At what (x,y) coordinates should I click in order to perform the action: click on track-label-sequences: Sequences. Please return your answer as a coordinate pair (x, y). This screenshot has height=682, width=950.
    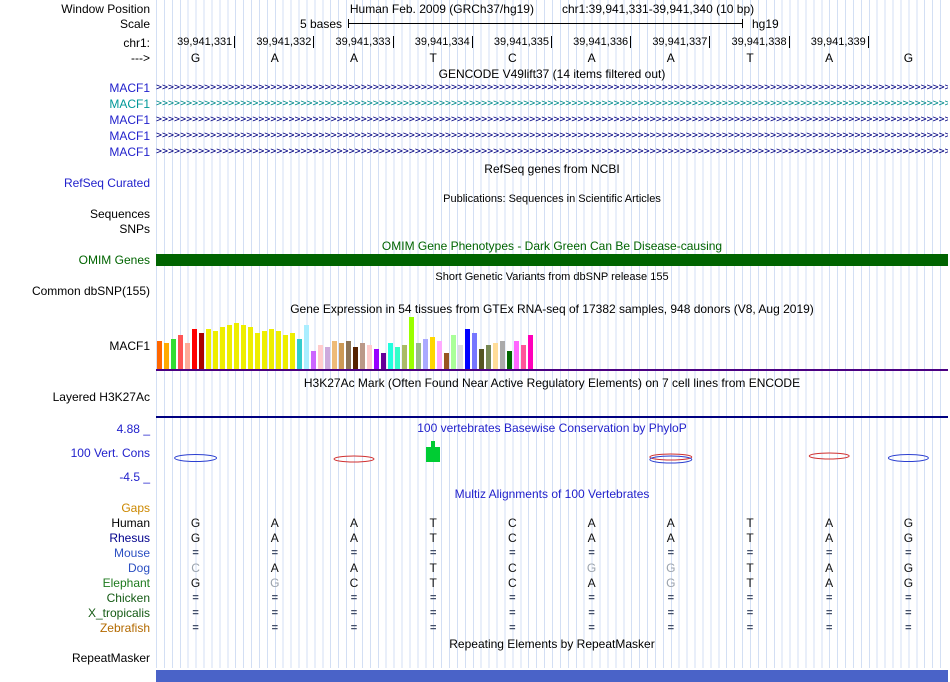
    Looking at the image, I should click on (119, 214).